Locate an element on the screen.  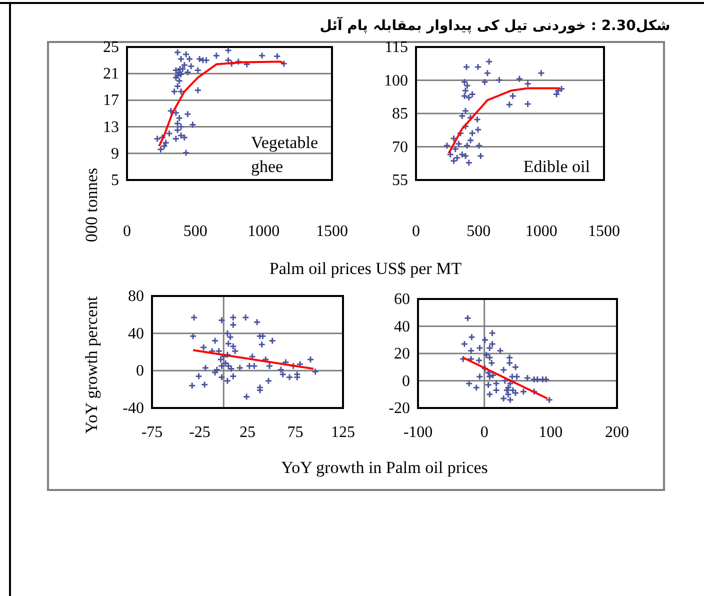
chart-title: شکل2.30 : خوردنی تیل کی پیداوار بمقابلہ پام آئل is located at coordinates (495, 25).